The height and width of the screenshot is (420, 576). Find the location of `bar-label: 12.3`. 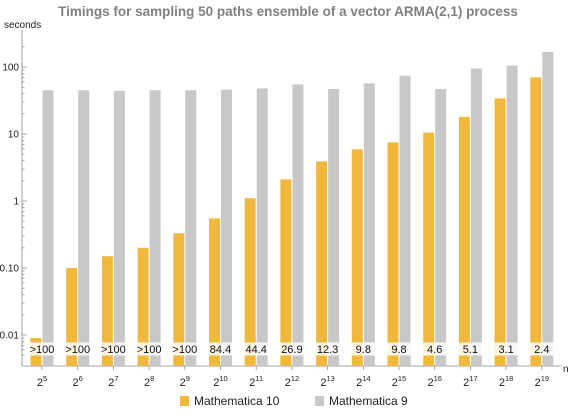

bar-label: 12.3 is located at coordinates (327, 350).